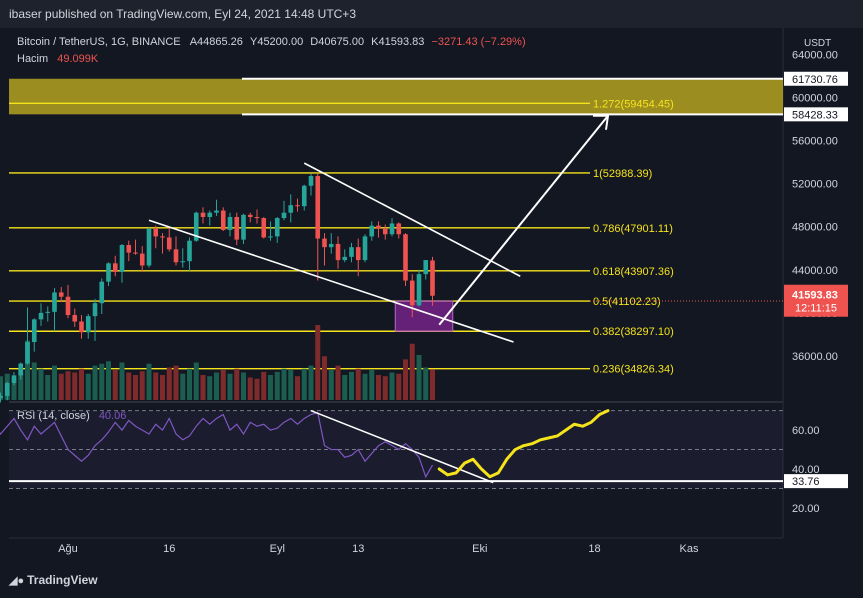  Describe the element at coordinates (62, 580) in the screenshot. I see `brand-name: TradingView` at that location.